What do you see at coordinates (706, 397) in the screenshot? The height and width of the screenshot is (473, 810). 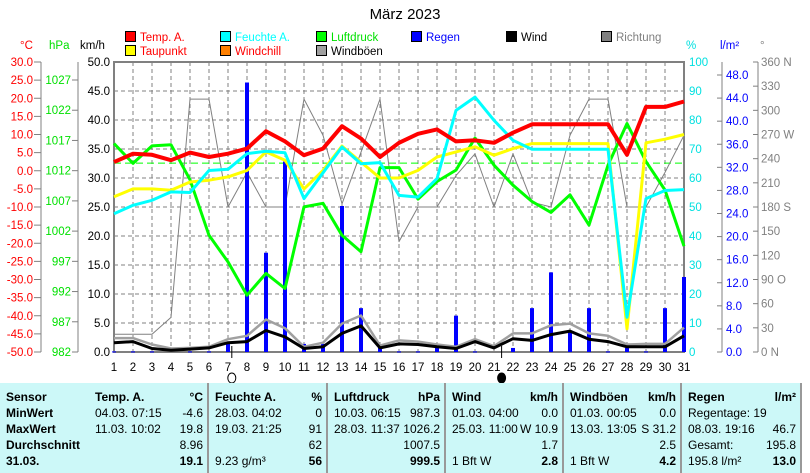 I see `column-title: Regen` at bounding box center [706, 397].